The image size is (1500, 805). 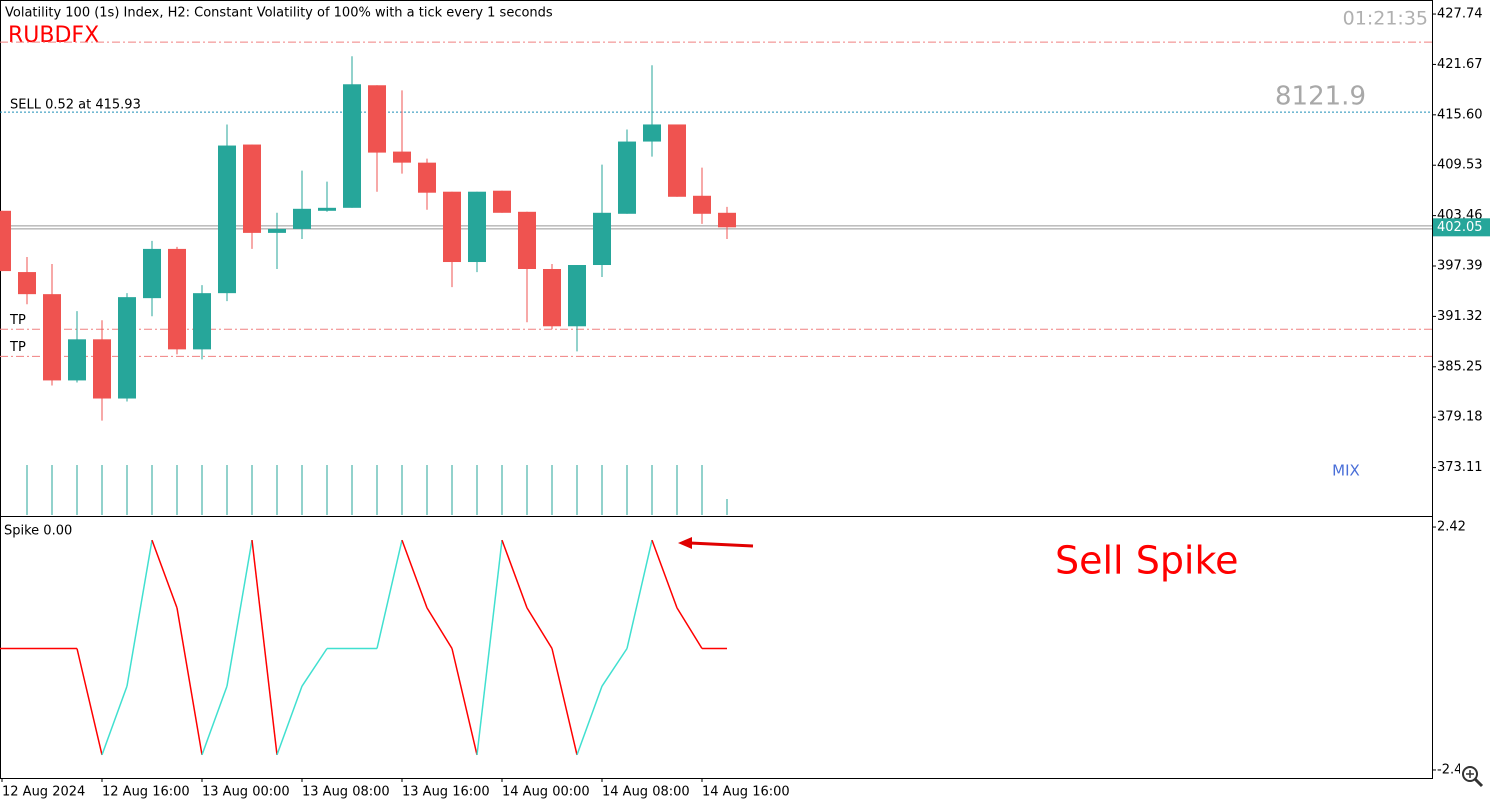 What do you see at coordinates (1460, 366) in the screenshot?
I see `y-tick-label: 385.25` at bounding box center [1460, 366].